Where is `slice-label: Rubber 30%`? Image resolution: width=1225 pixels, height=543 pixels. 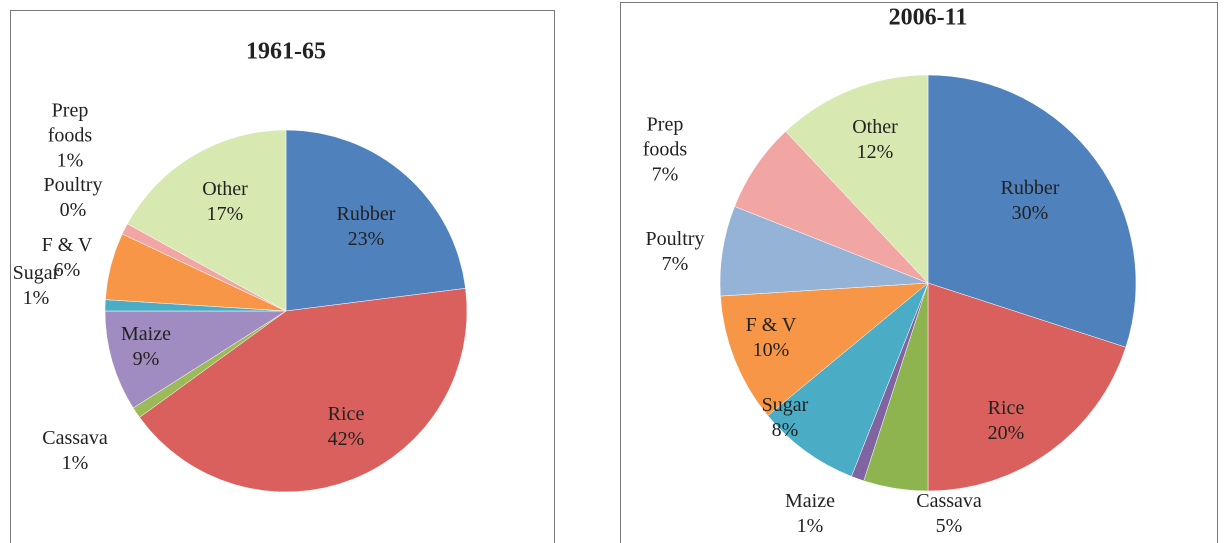 slice-label: Rubber 30% is located at coordinates (1030, 201).